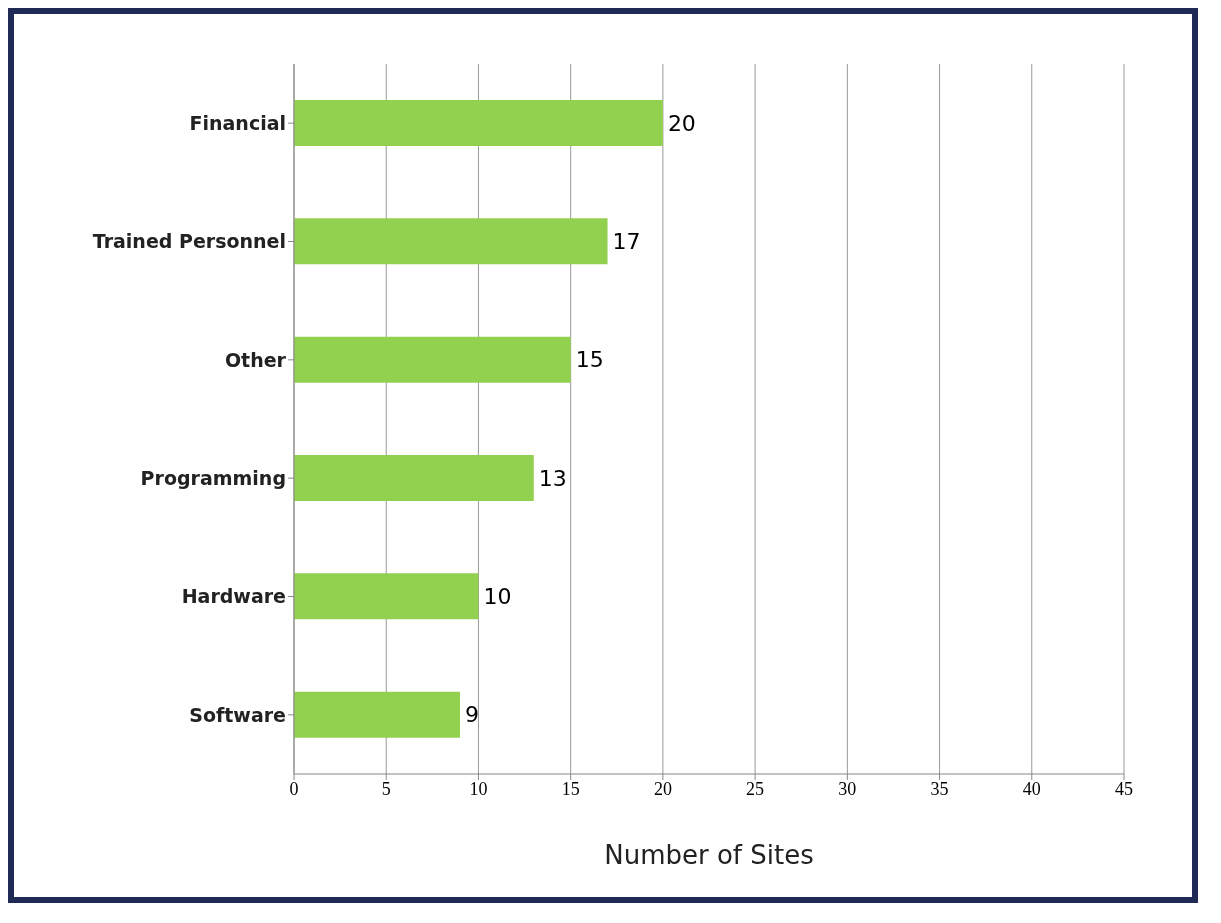 Image resolution: width=1221 pixels, height=923 pixels. I want to click on y-tick-label: Other, so click(255, 359).